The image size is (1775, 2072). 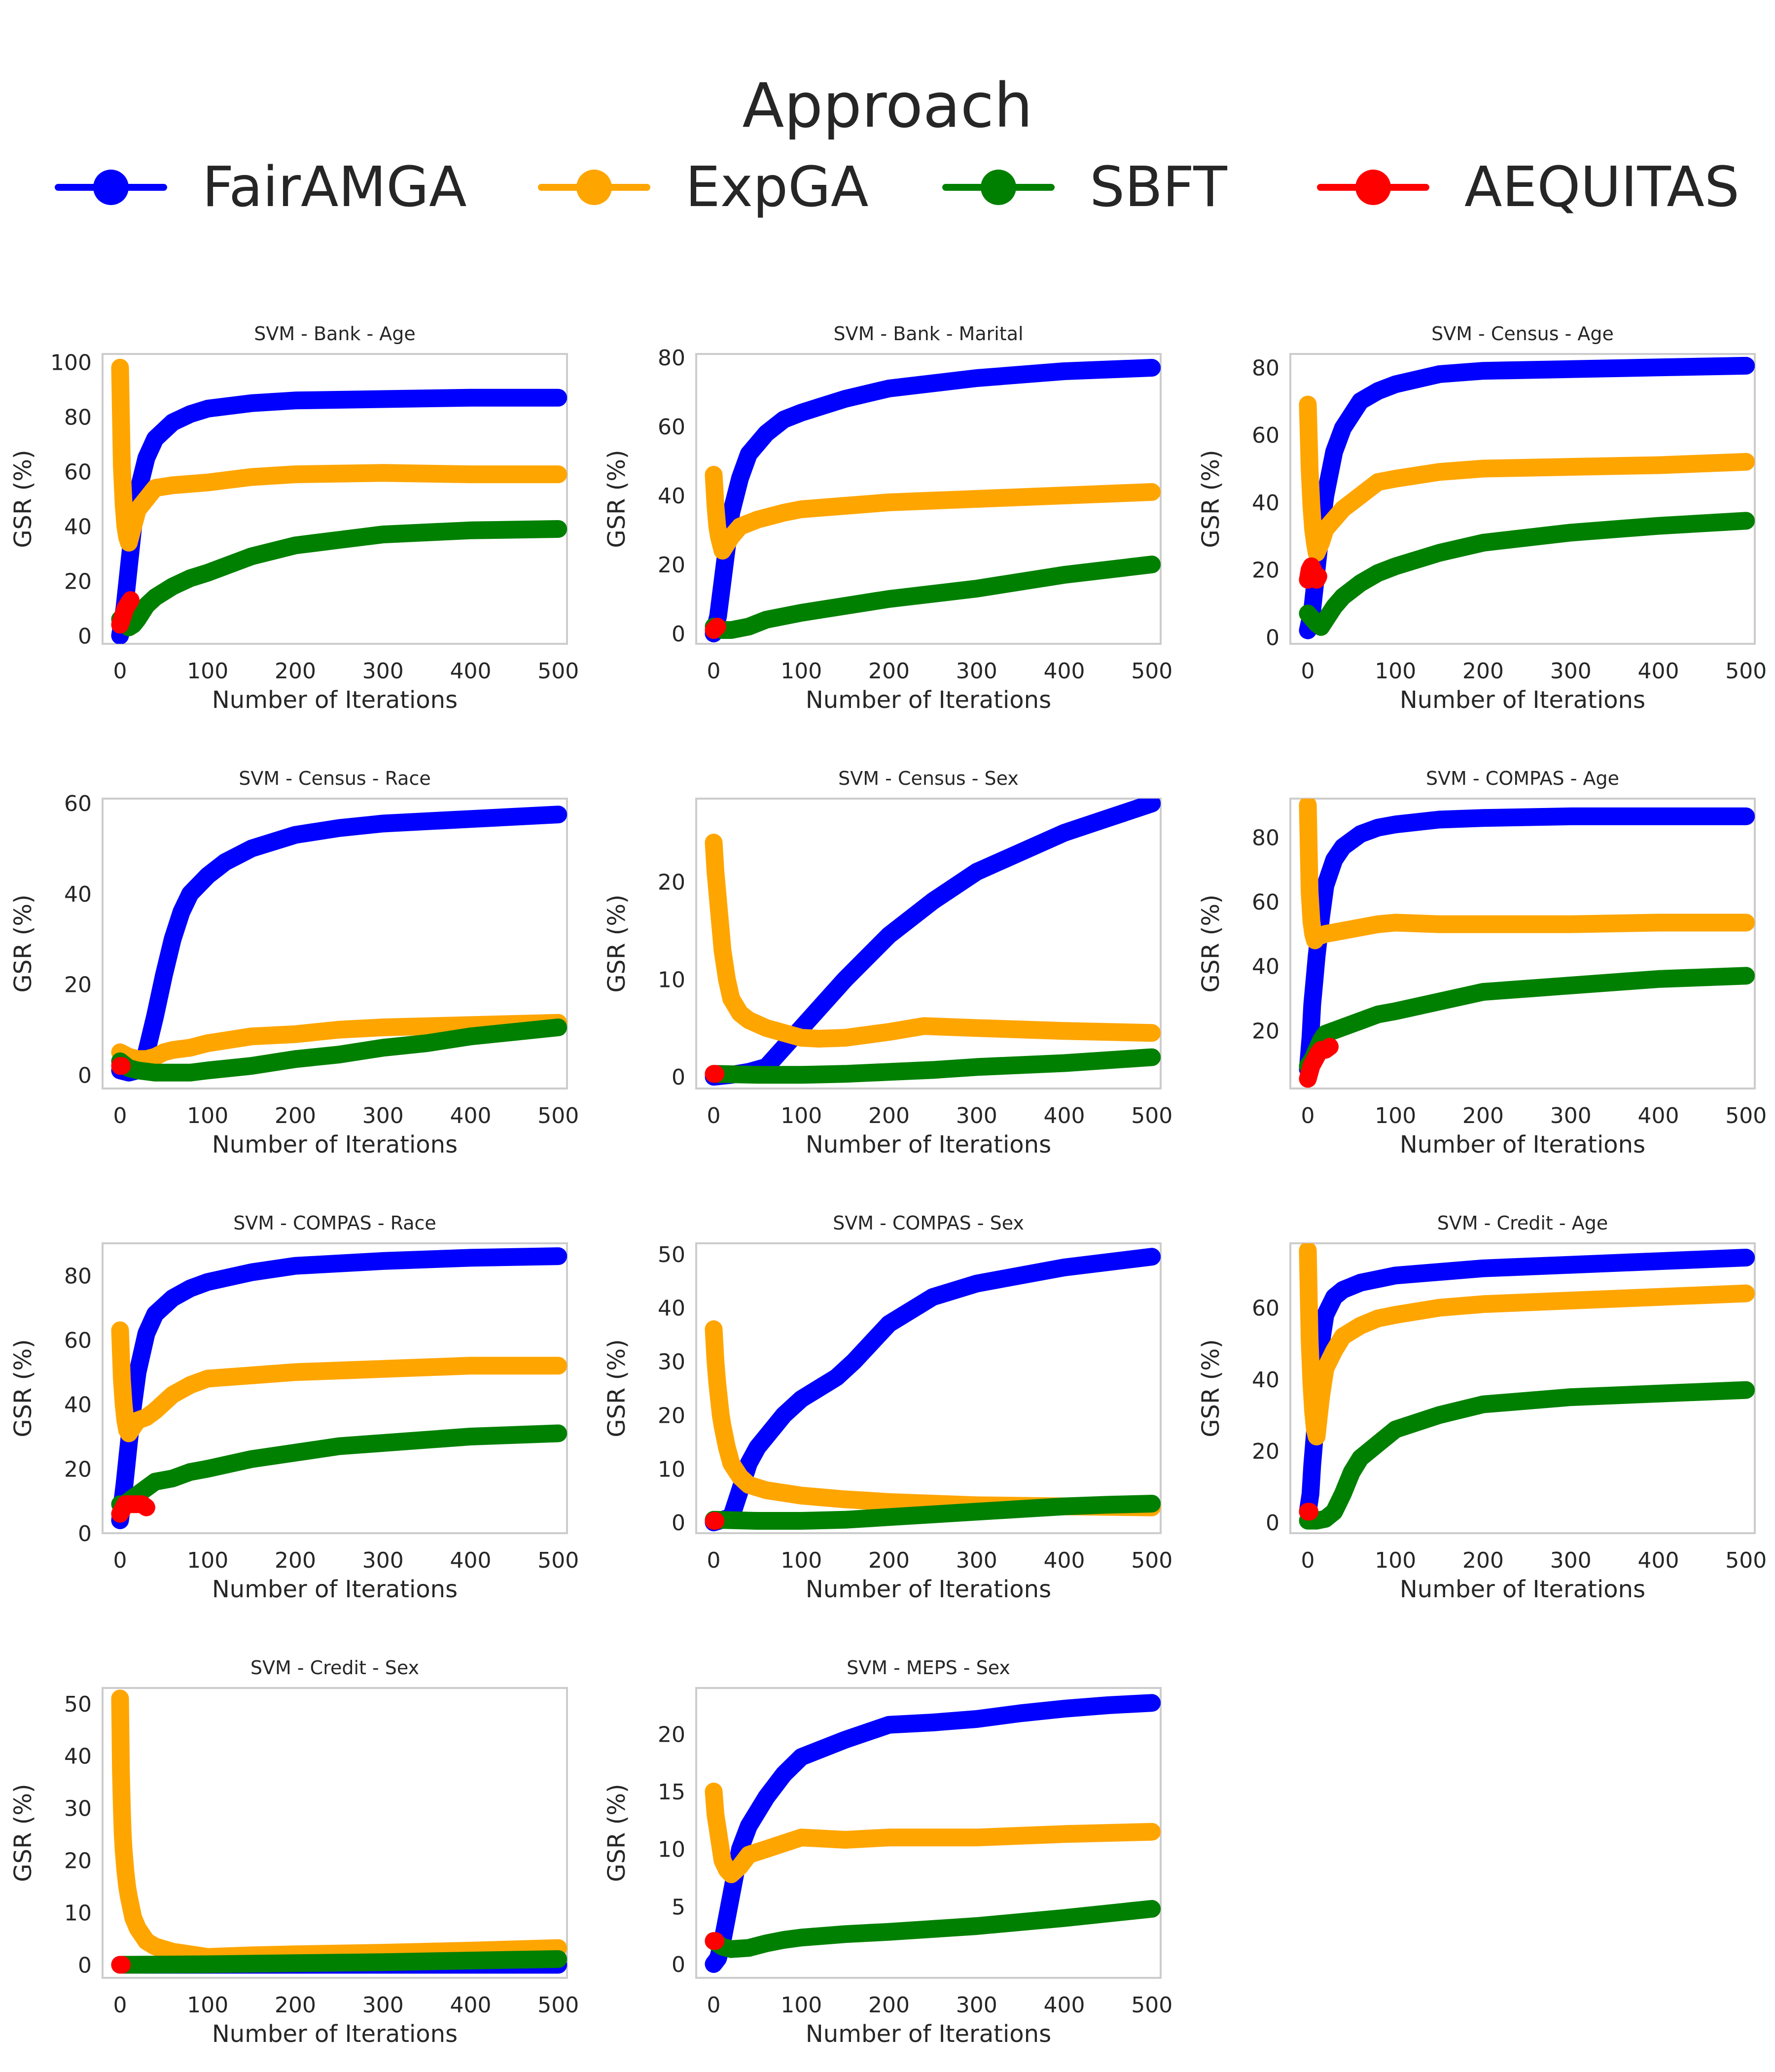 What do you see at coordinates (1658, 1115) in the screenshot?
I see `chart-6-xtick-label: 400` at bounding box center [1658, 1115].